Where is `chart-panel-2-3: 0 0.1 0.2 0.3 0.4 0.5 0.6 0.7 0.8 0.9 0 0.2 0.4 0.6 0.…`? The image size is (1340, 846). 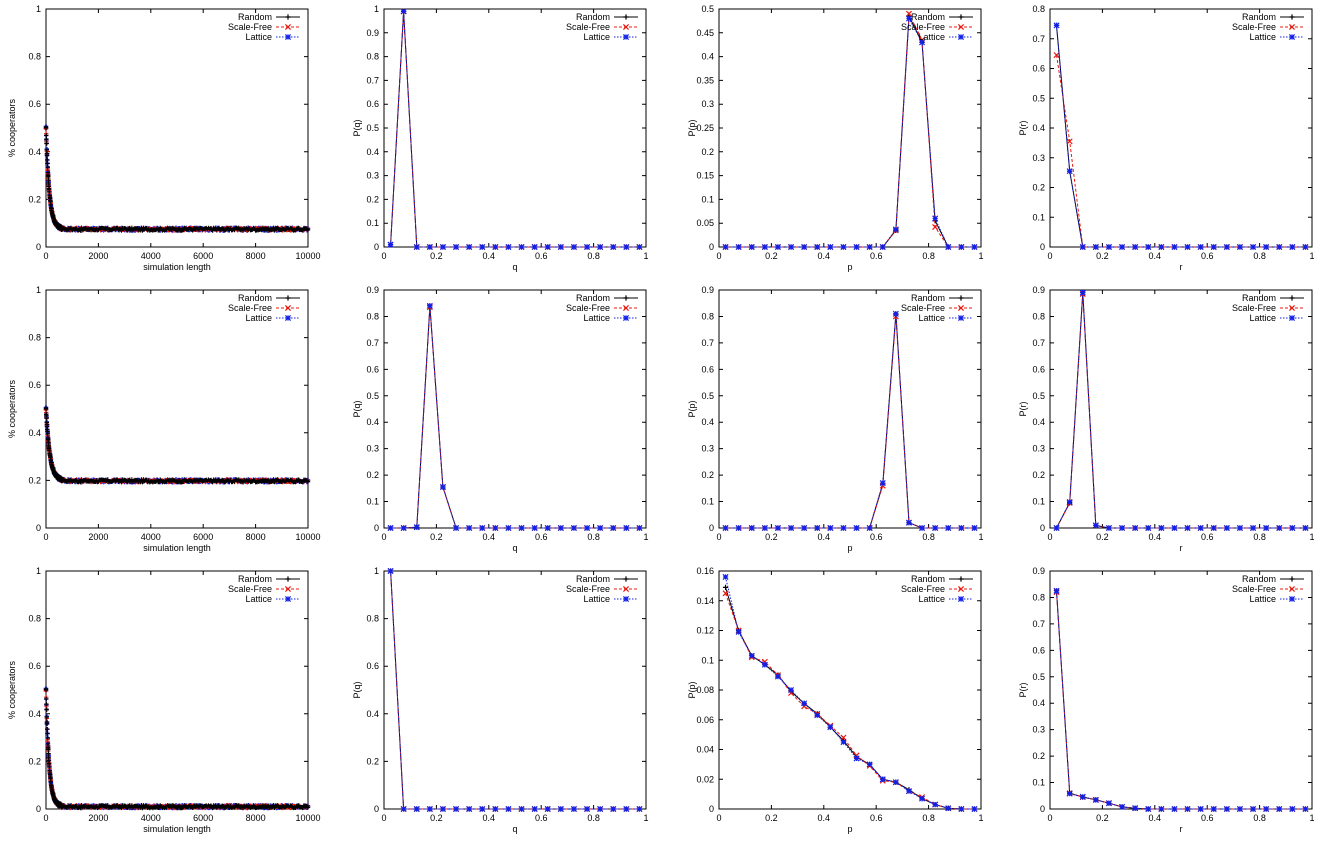
chart-panel-2-3: 0 0.1 0.2 0.3 0.4 0.5 0.6 0.7 0.8 0.9 0 0.2 0.4 0.6 0.… is located at coordinates (835, 419).